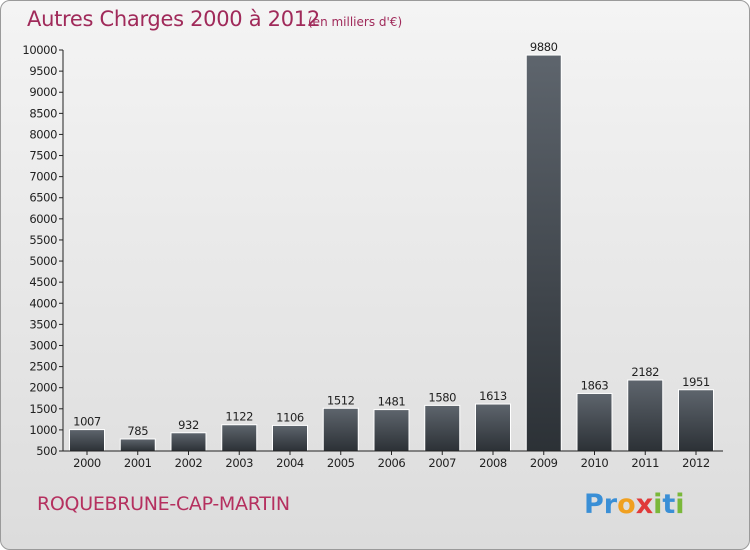 The width and height of the screenshot is (750, 550). Describe the element at coordinates (290, 463) in the screenshot. I see `x-tick-label: 2004` at that location.